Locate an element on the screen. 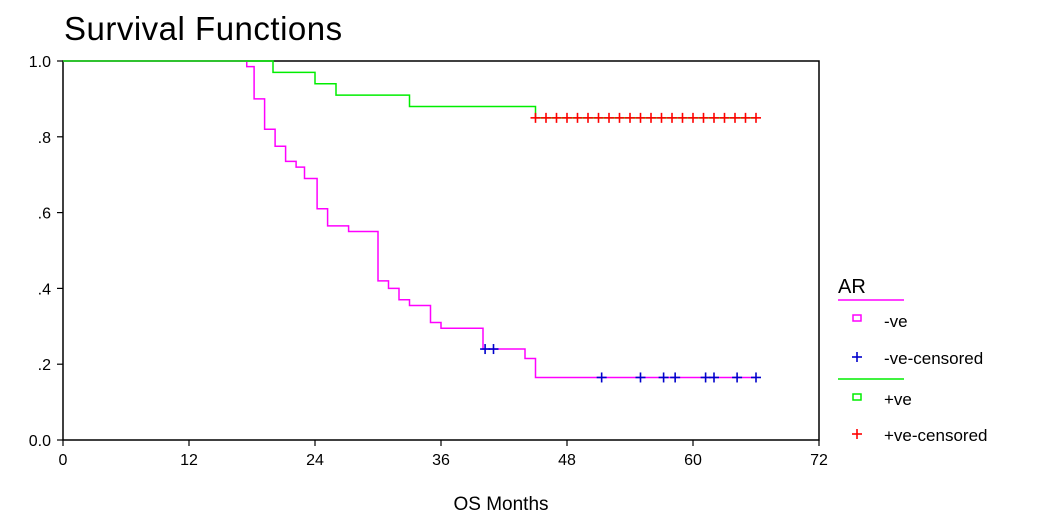 The image size is (1057, 515). y-tick-label: 0.0 is located at coordinates (40, 441).